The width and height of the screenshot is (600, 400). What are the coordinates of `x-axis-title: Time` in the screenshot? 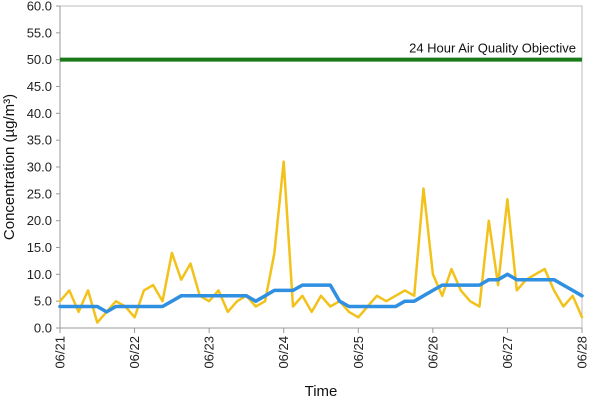 It's located at (321, 391).